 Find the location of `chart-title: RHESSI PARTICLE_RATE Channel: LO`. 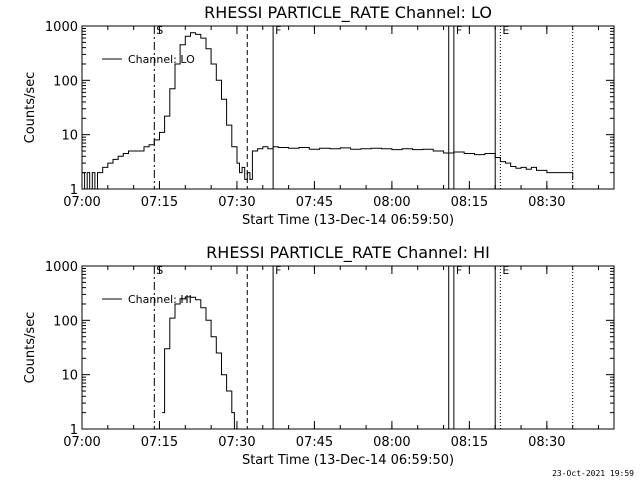

chart-title: RHESSI PARTICLE_RATE Channel: LO is located at coordinates (348, 13).